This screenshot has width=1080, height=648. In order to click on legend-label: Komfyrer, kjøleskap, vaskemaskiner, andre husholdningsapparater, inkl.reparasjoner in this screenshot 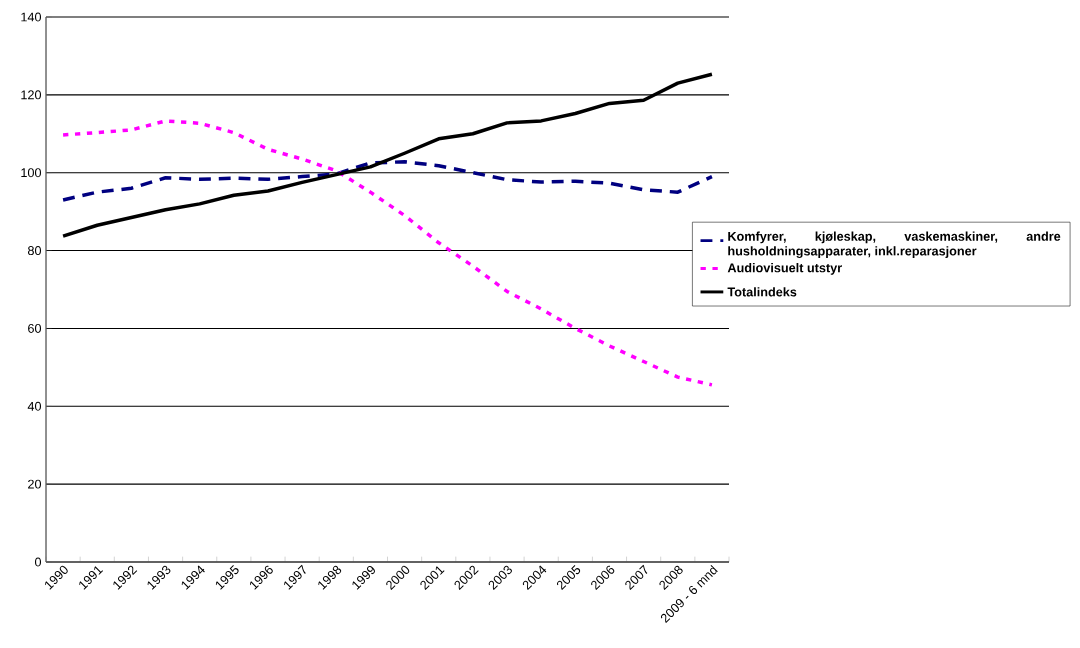, I will do `click(894, 245)`.